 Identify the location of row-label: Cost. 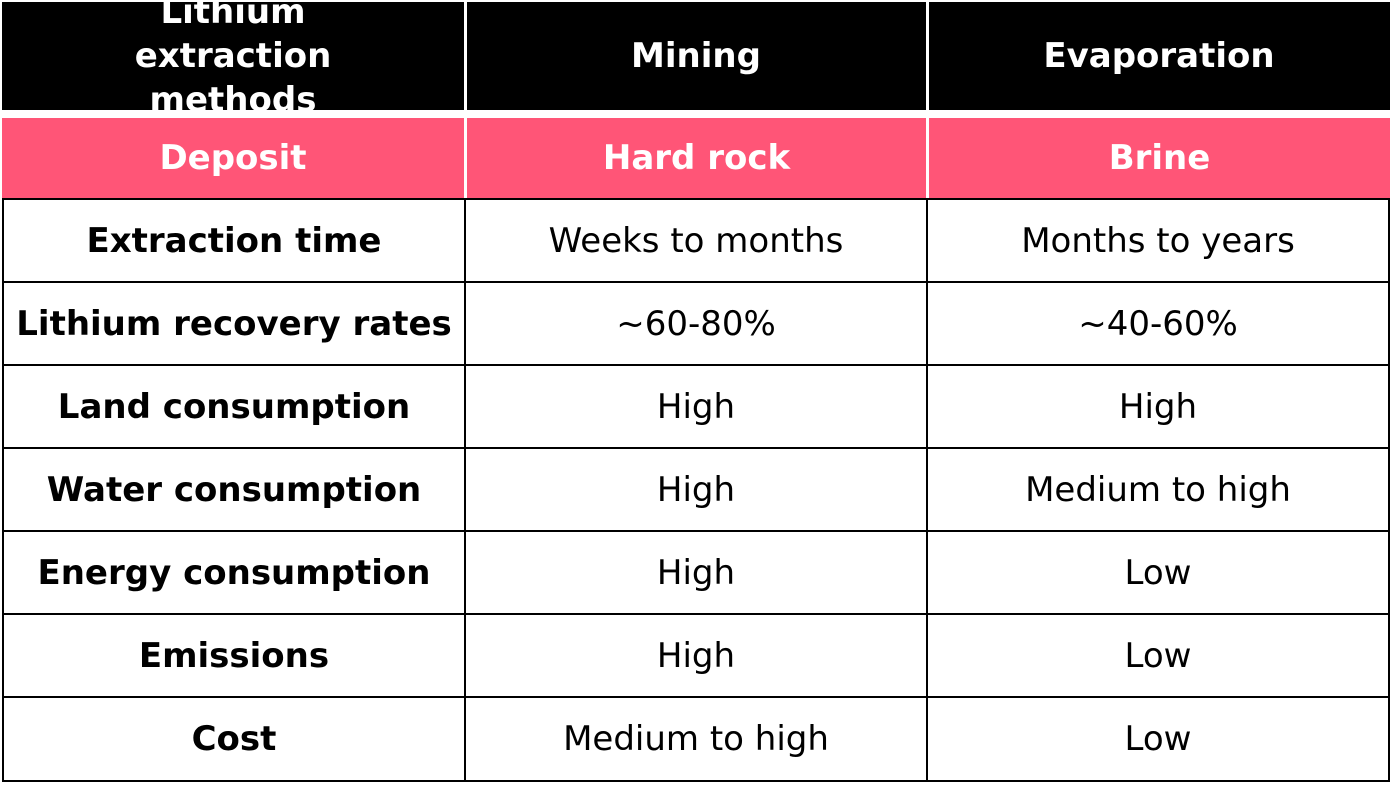
(234, 739).